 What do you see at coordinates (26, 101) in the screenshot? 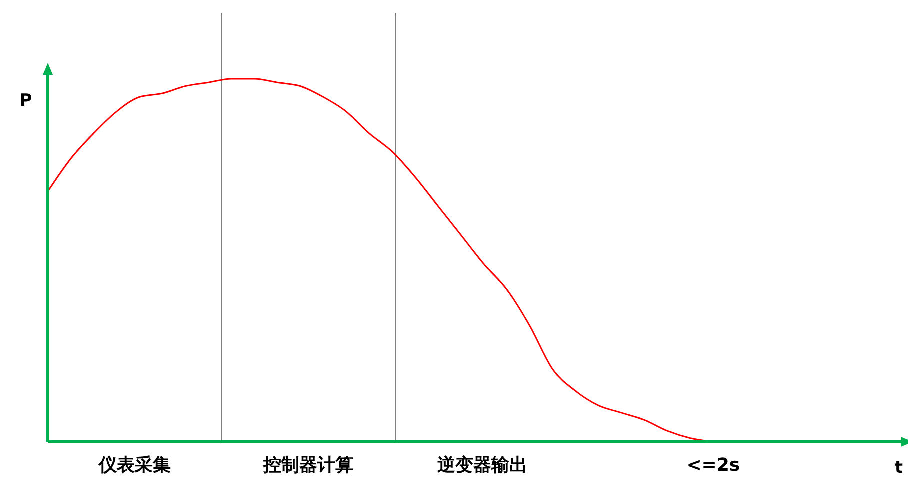
I see `y-axis-title: P` at bounding box center [26, 101].